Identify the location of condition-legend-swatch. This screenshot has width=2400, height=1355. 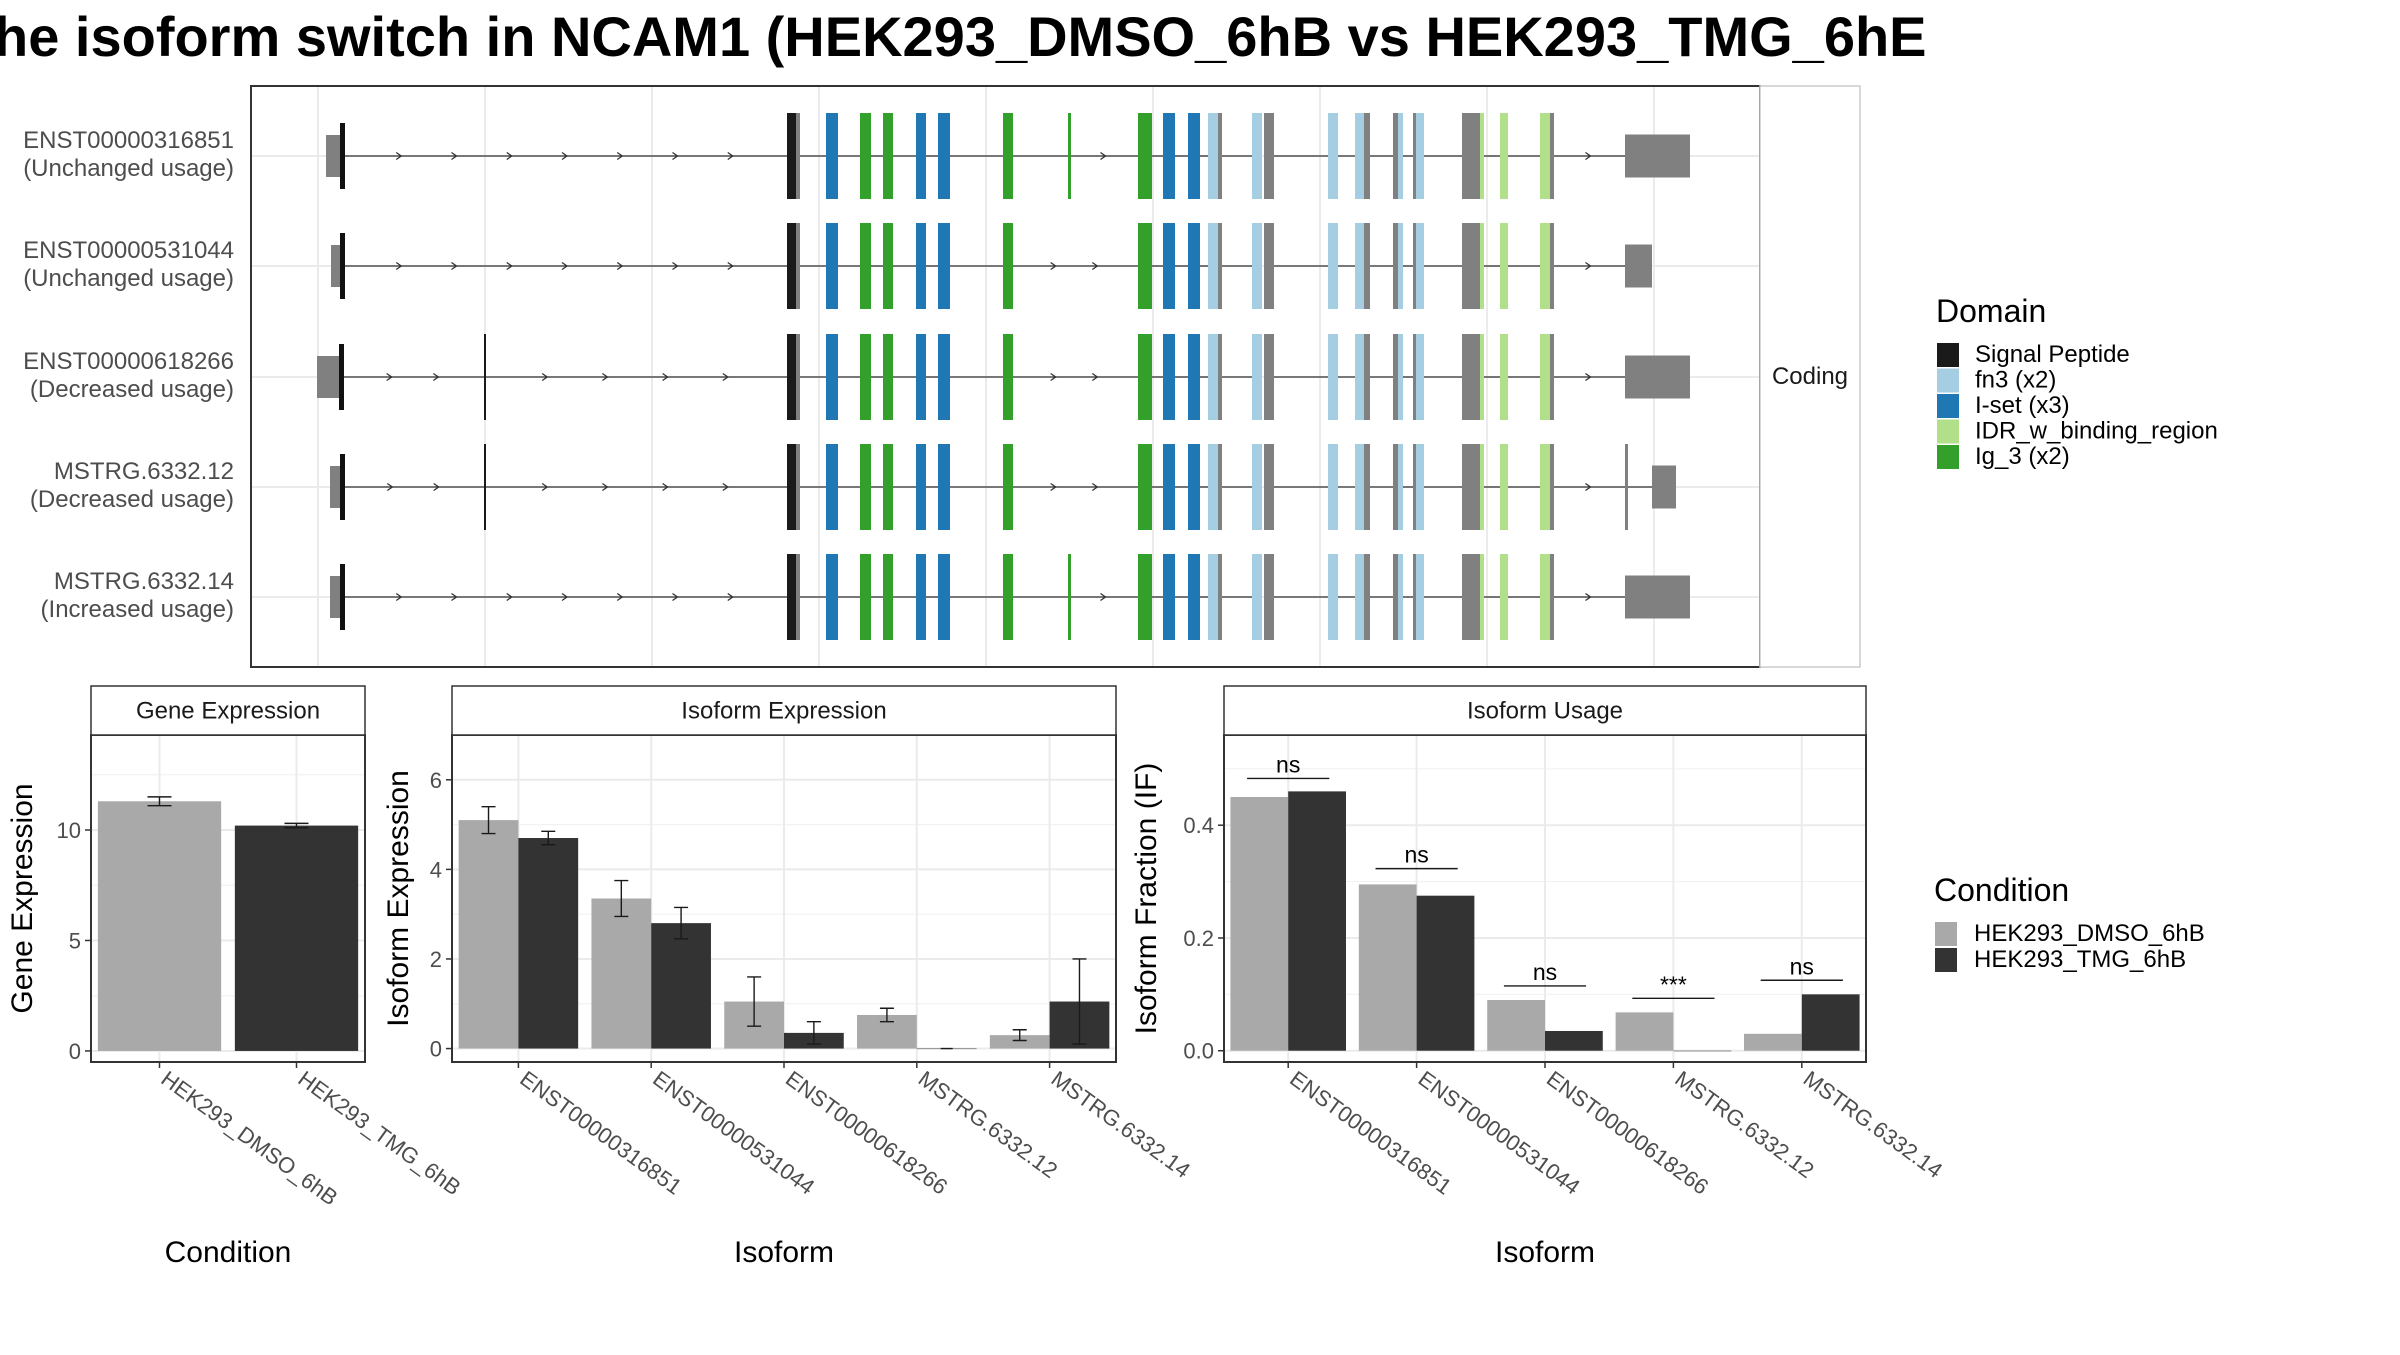
(1946, 960).